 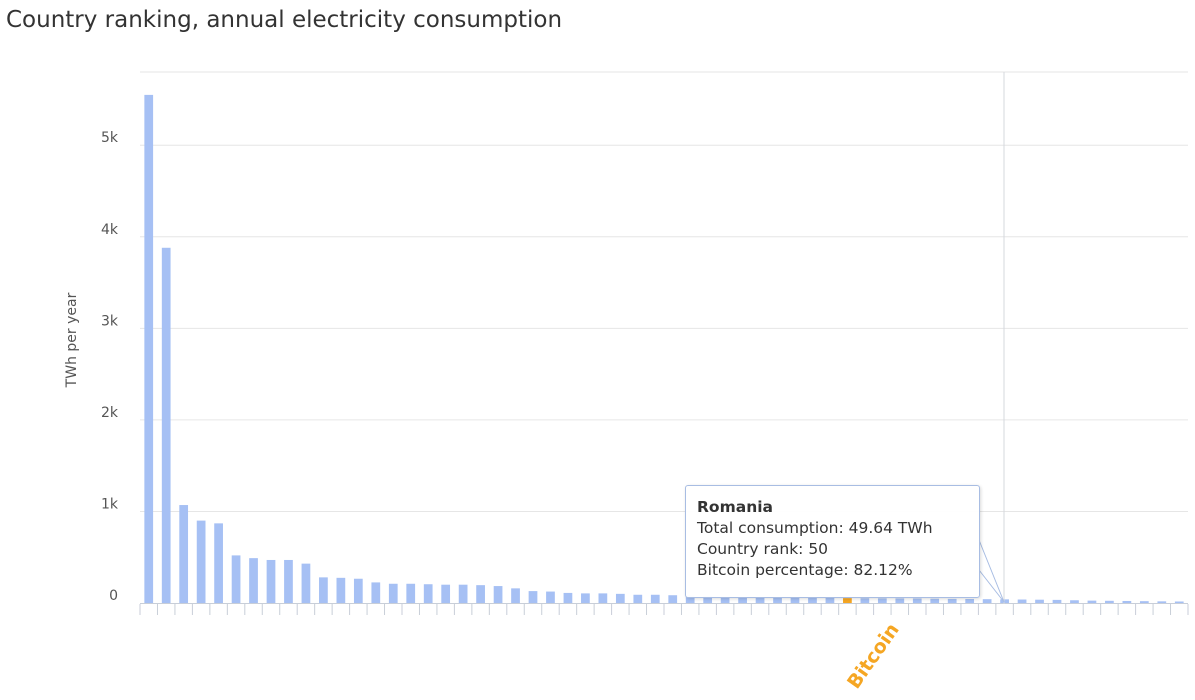 I want to click on y-axis-title: TWh per year, so click(x=72, y=340).